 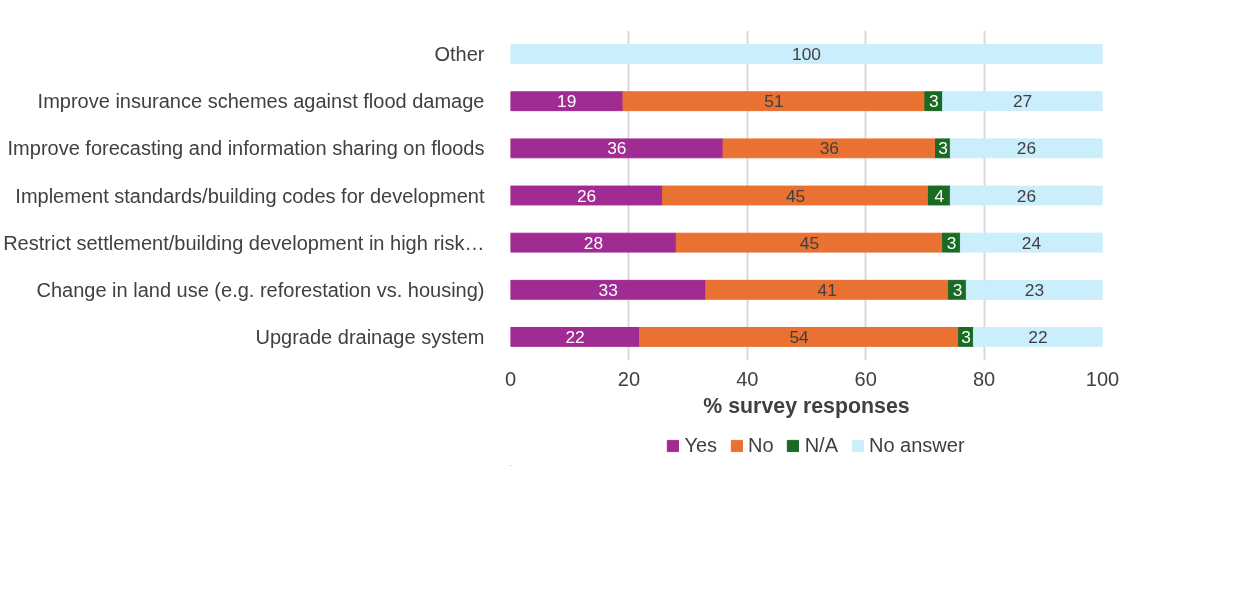 I want to click on x-tick-label: 80, so click(x=984, y=378).